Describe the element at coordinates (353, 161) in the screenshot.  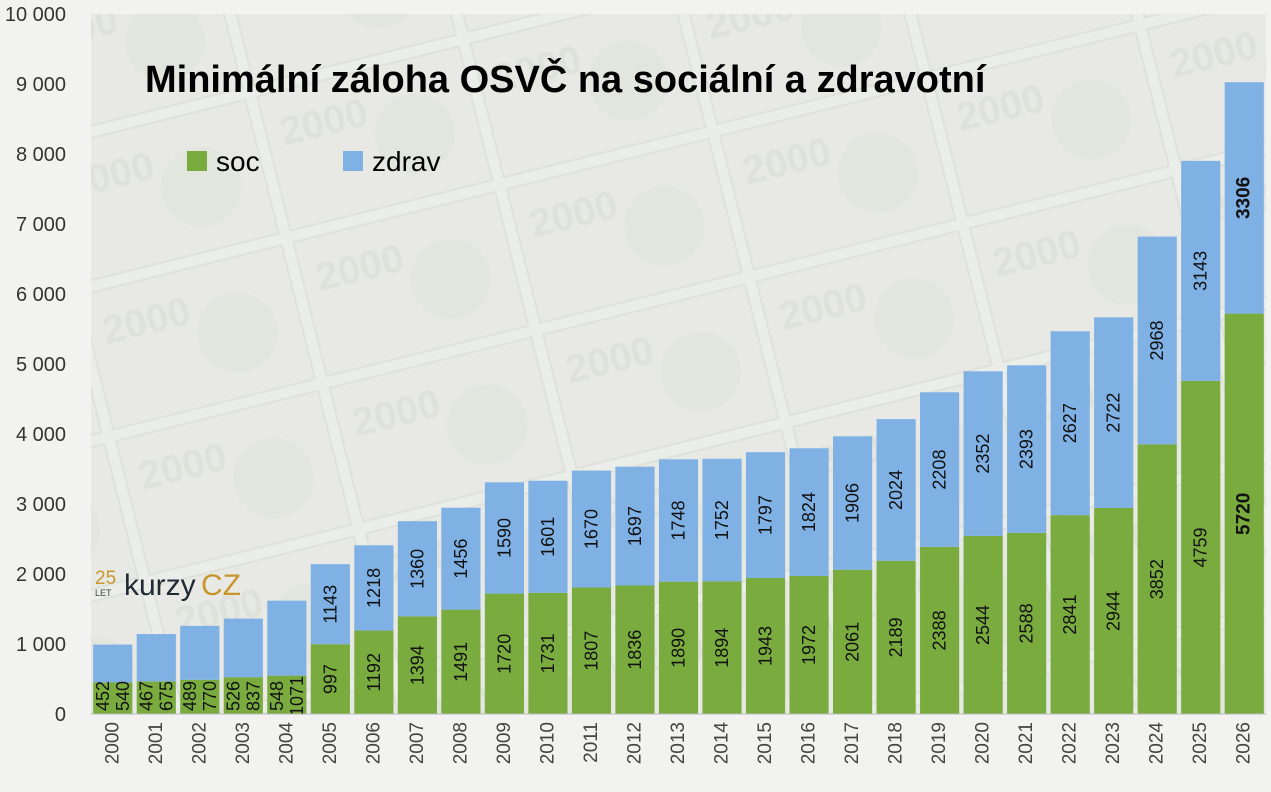
I see `legend-swatch-zdrav` at that location.